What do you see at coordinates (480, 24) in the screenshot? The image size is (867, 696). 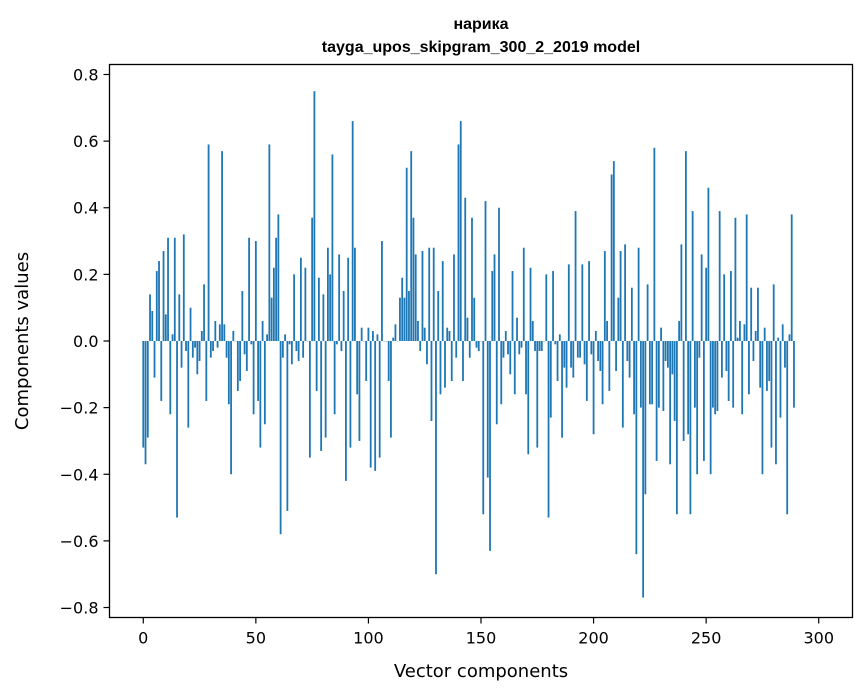 I see `chart-title: нарика` at bounding box center [480, 24].